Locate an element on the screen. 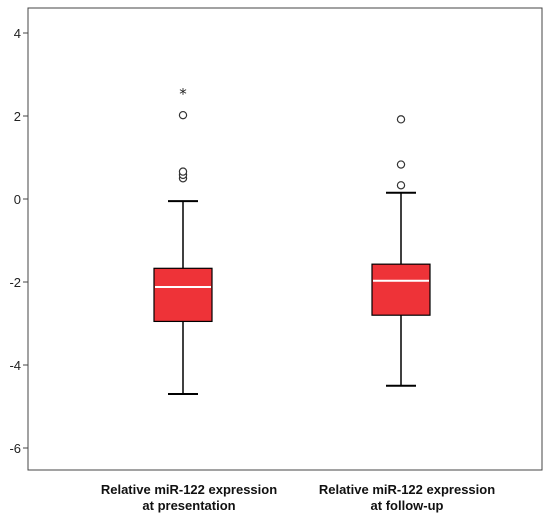  y-tick-label: -4 is located at coordinates (15, 365).